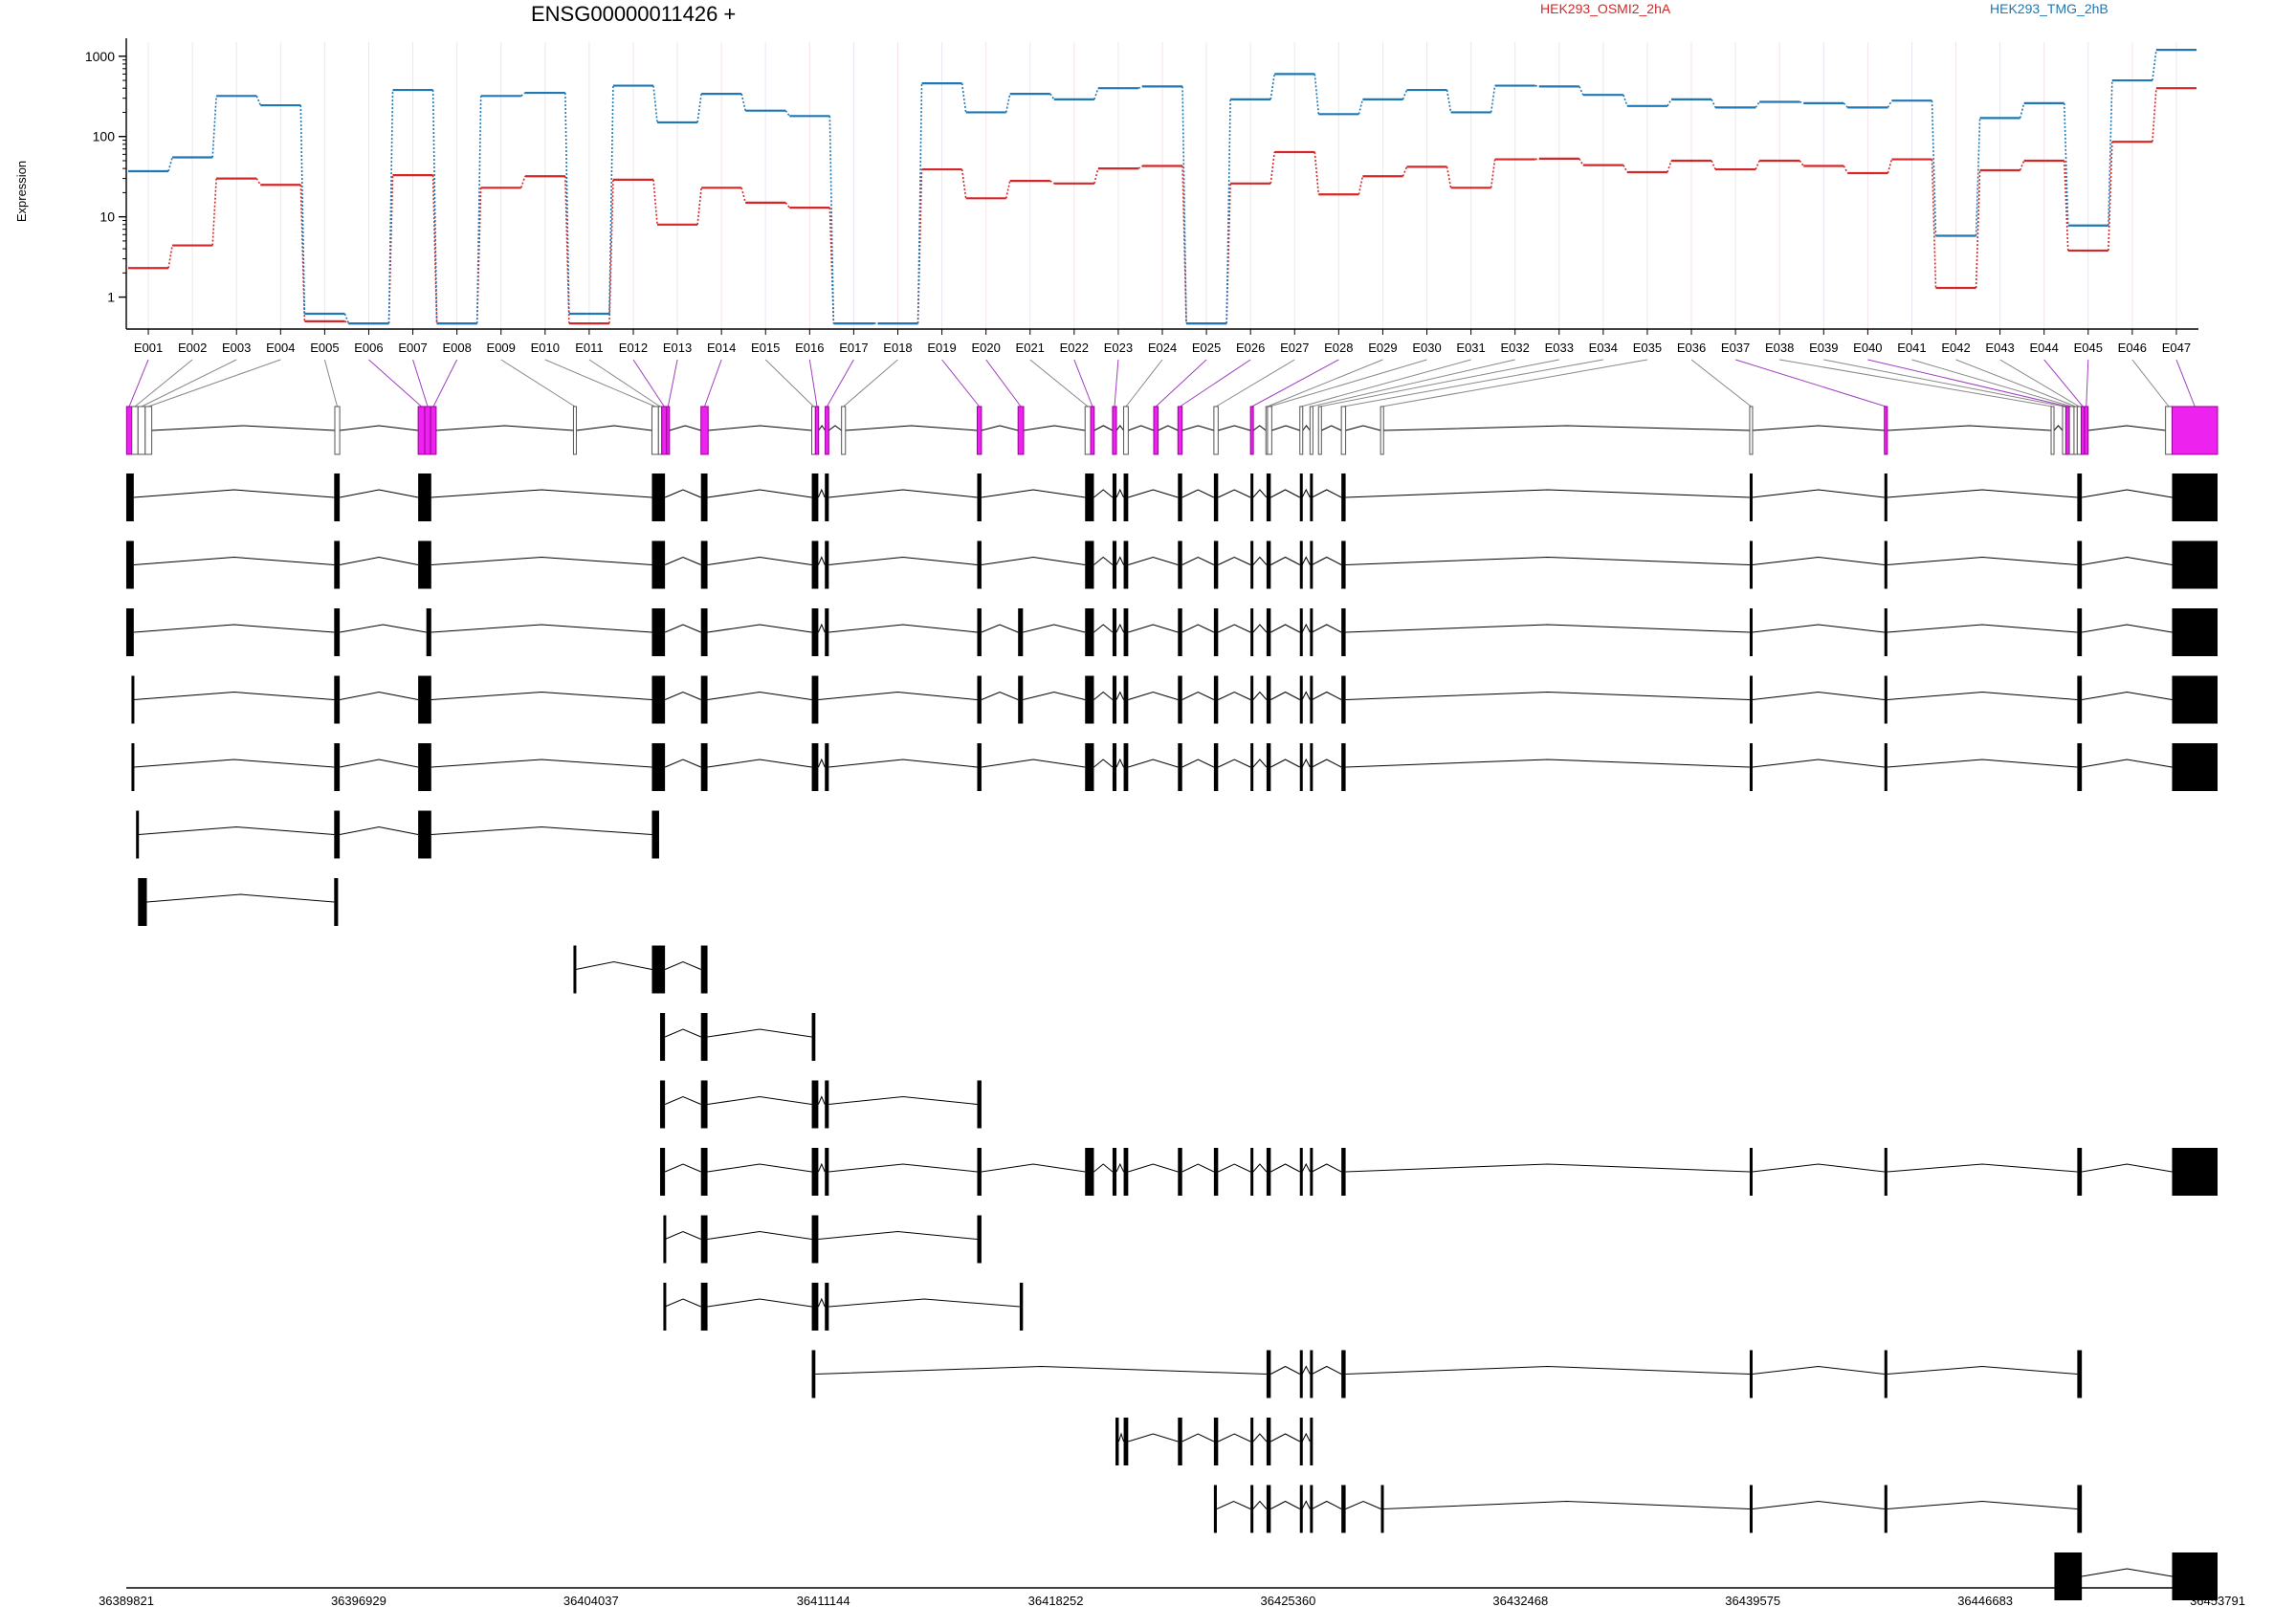 This screenshot has width=2296, height=1607. Describe the element at coordinates (986, 348) in the screenshot. I see `x-tick-label: E020` at that location.